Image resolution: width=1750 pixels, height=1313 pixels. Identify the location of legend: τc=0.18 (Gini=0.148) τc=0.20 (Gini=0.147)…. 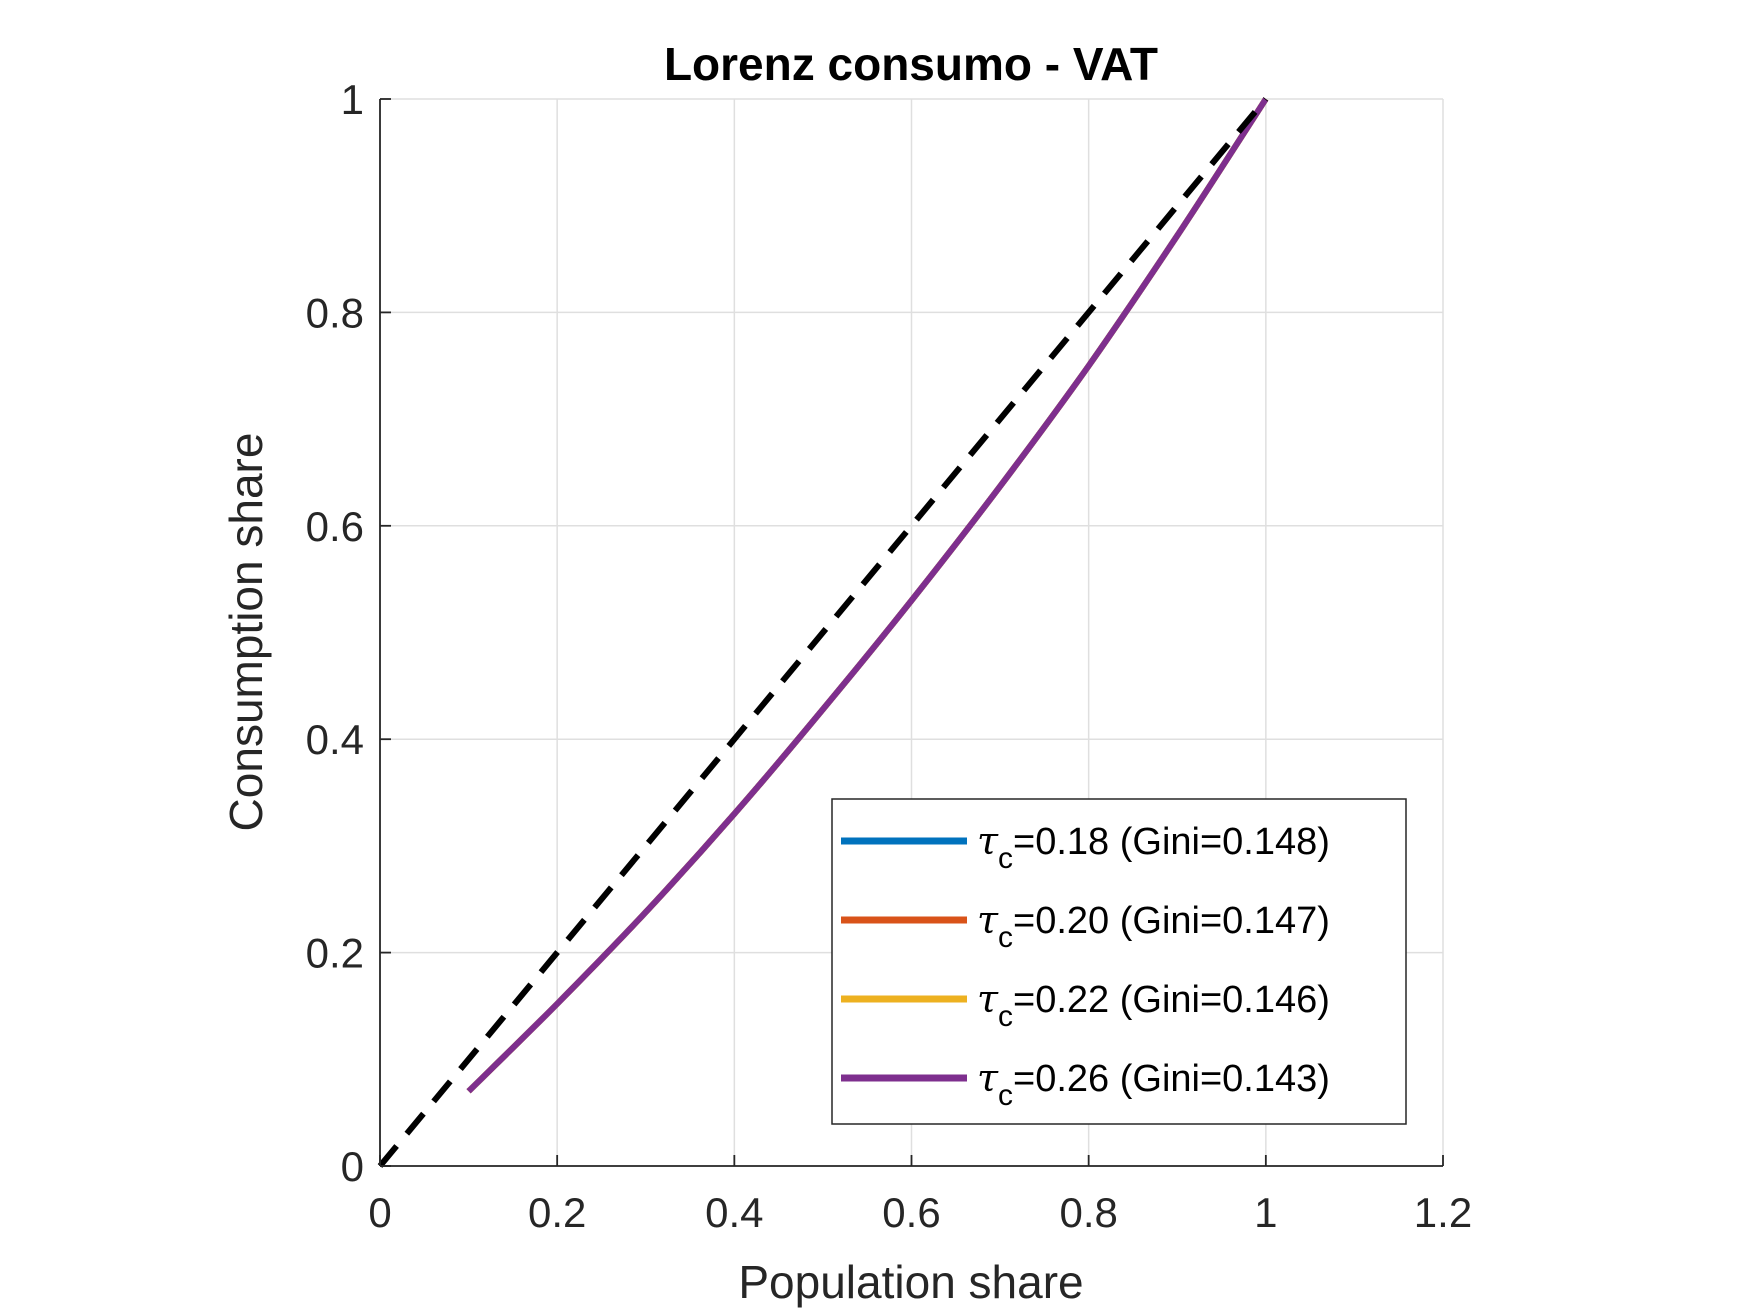
(1119, 961).